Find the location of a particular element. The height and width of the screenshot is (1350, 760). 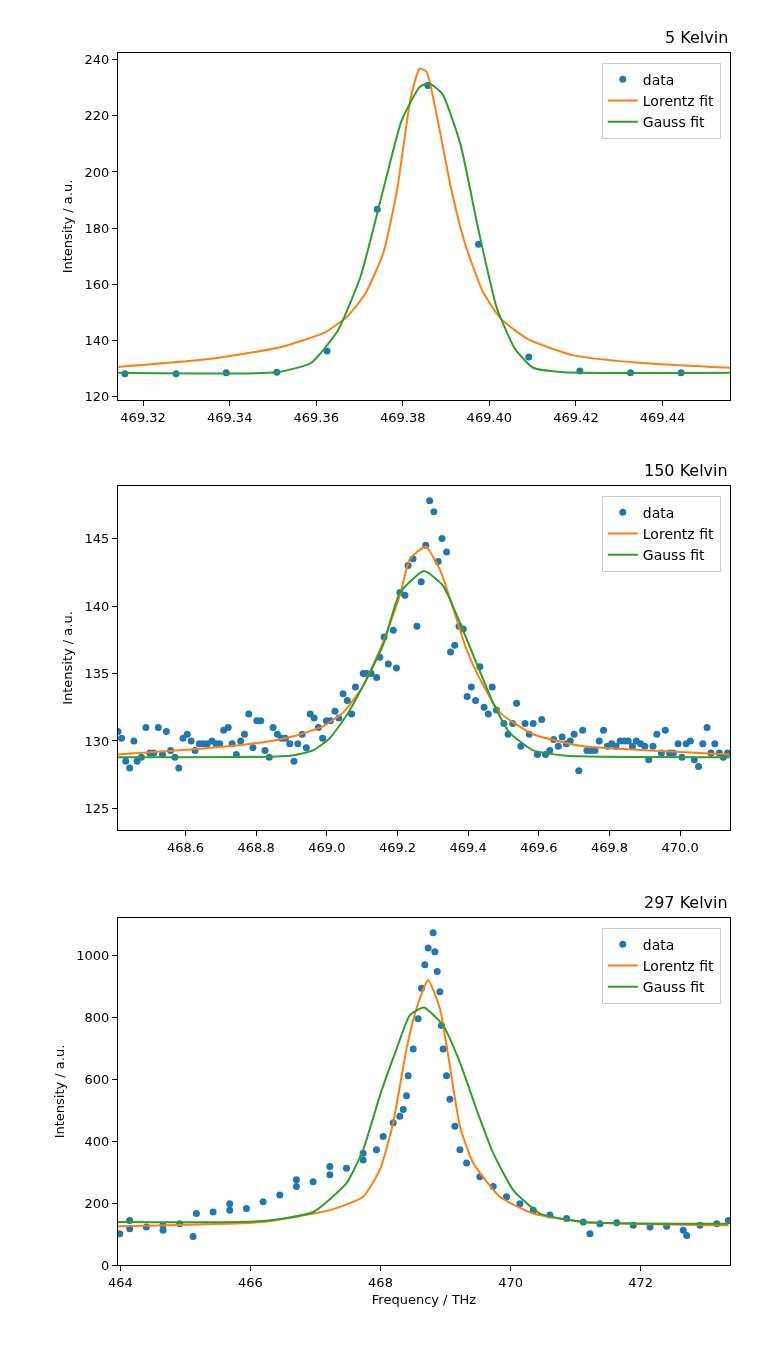

x-tick-label: 470 is located at coordinates (510, 1282).